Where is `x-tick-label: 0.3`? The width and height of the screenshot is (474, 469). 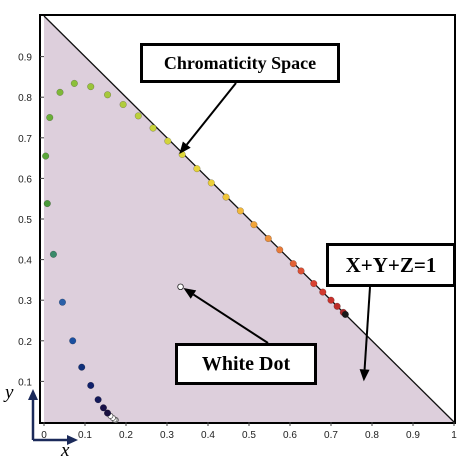
x-tick-label: 0.3 is located at coordinates (167, 435).